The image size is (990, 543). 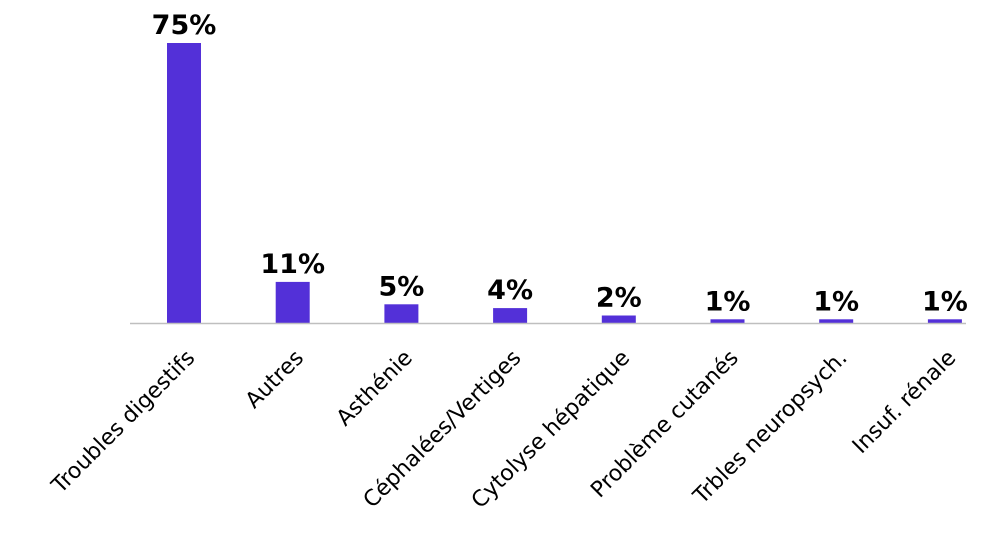 What do you see at coordinates (510, 290) in the screenshot?
I see `value-label-4: 4%` at bounding box center [510, 290].